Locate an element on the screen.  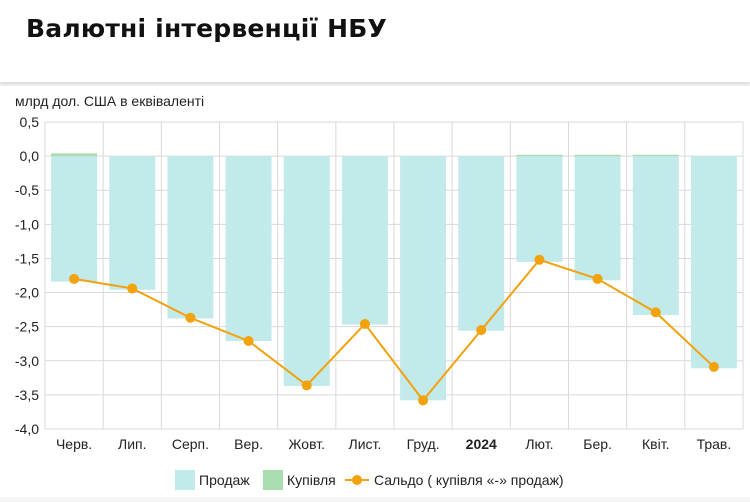
legend-label-sales: Продаж is located at coordinates (224, 480).